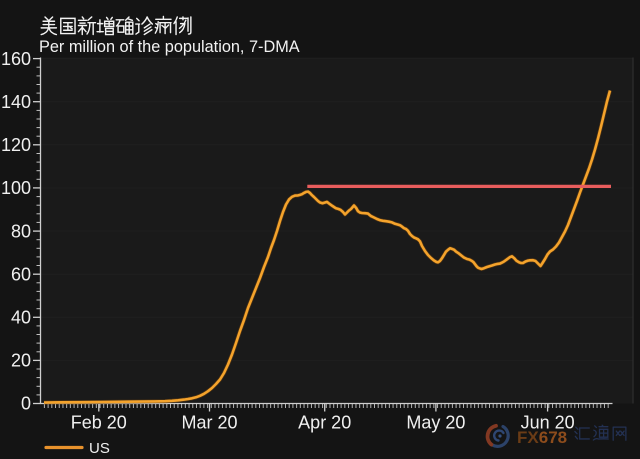  What do you see at coordinates (169, 47) in the screenshot?
I see `svg-text:Per million of the population,: Per million of the population, 7-DMA` at bounding box center [169, 47].